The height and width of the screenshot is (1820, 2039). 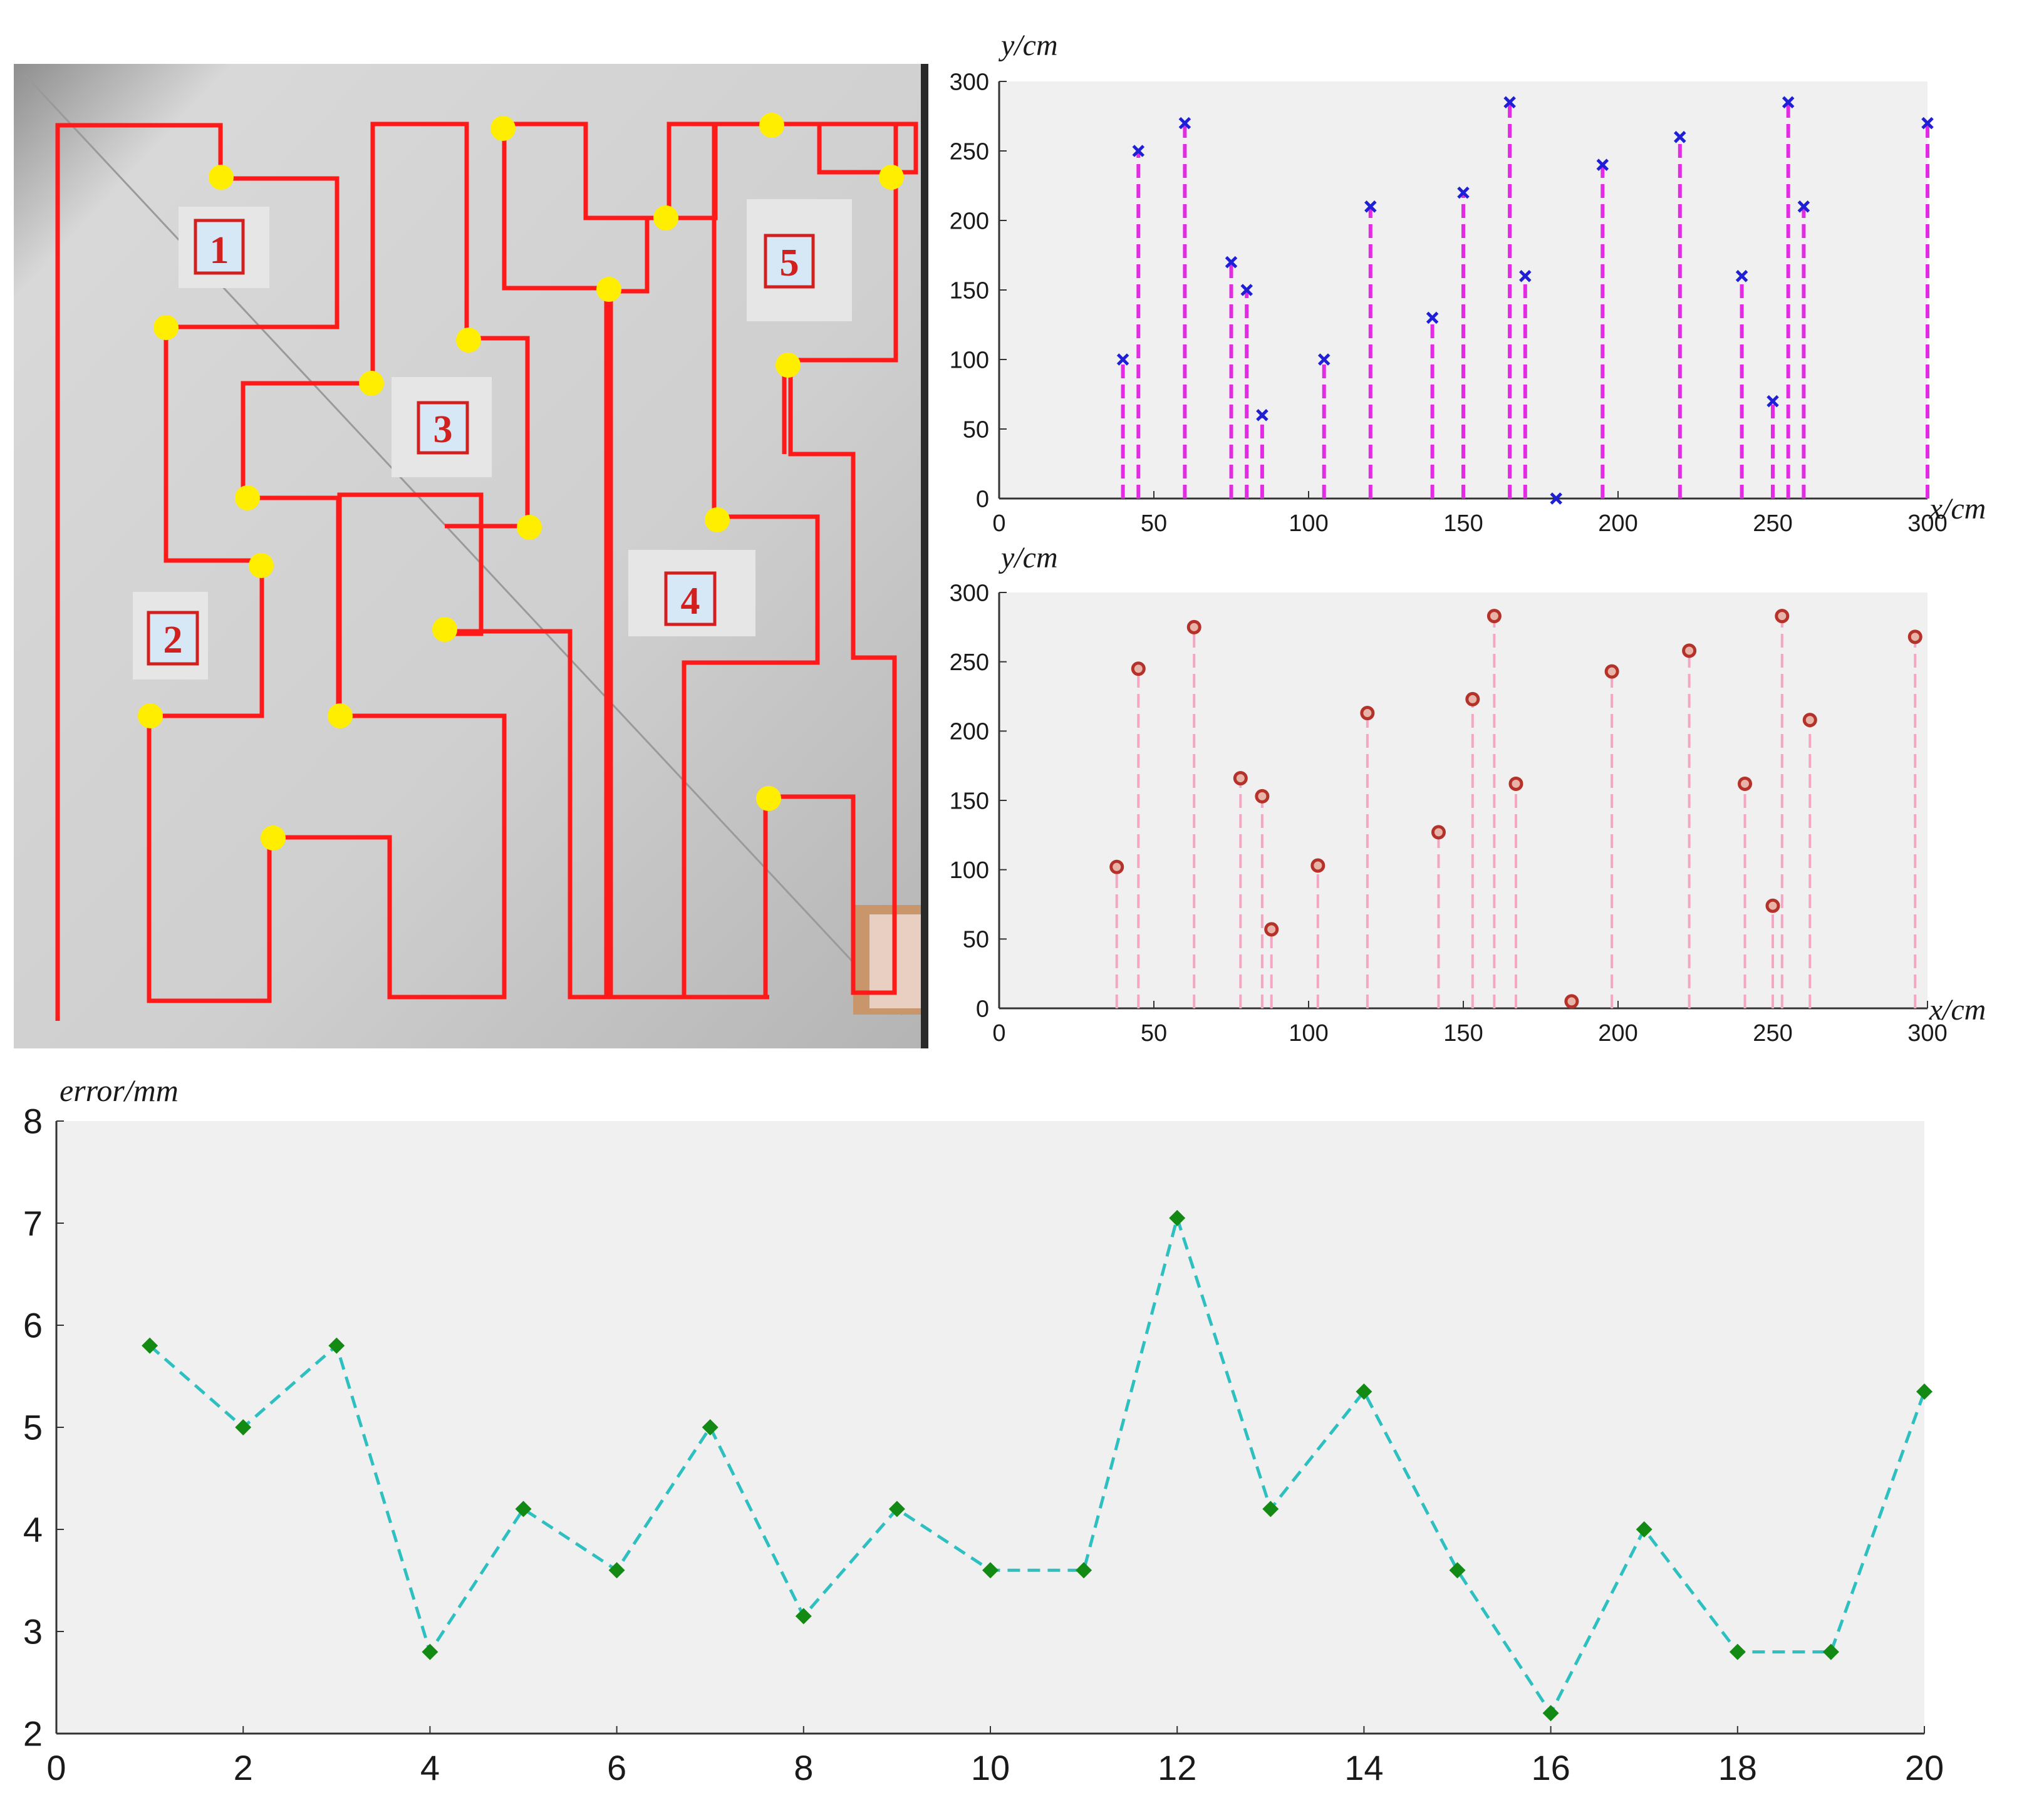 What do you see at coordinates (969, 732) in the screenshot?
I see `y-tick-label: 200` at bounding box center [969, 732].